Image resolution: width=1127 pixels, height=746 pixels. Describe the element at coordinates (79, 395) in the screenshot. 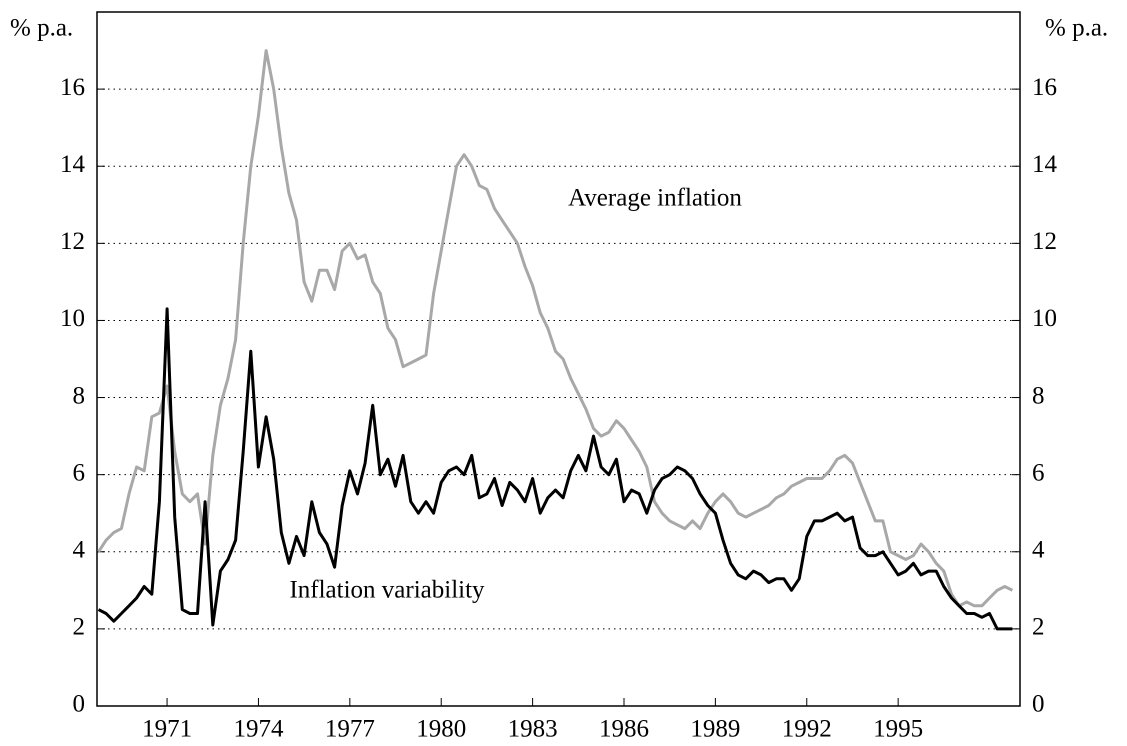

I see `y-tick-label: 8` at that location.